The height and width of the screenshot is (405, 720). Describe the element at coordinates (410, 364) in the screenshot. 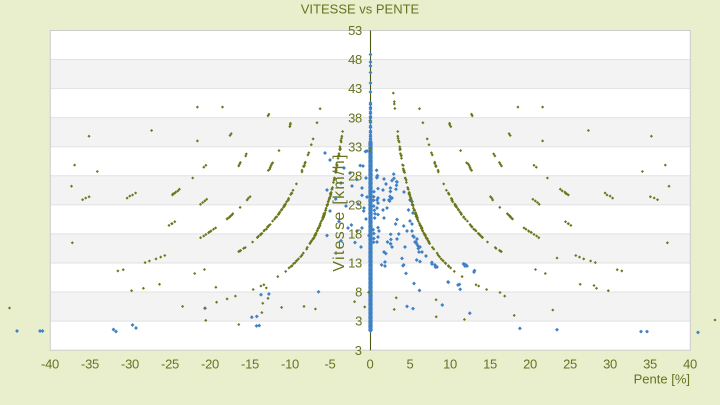

I see `svg-text: 5` at that location.